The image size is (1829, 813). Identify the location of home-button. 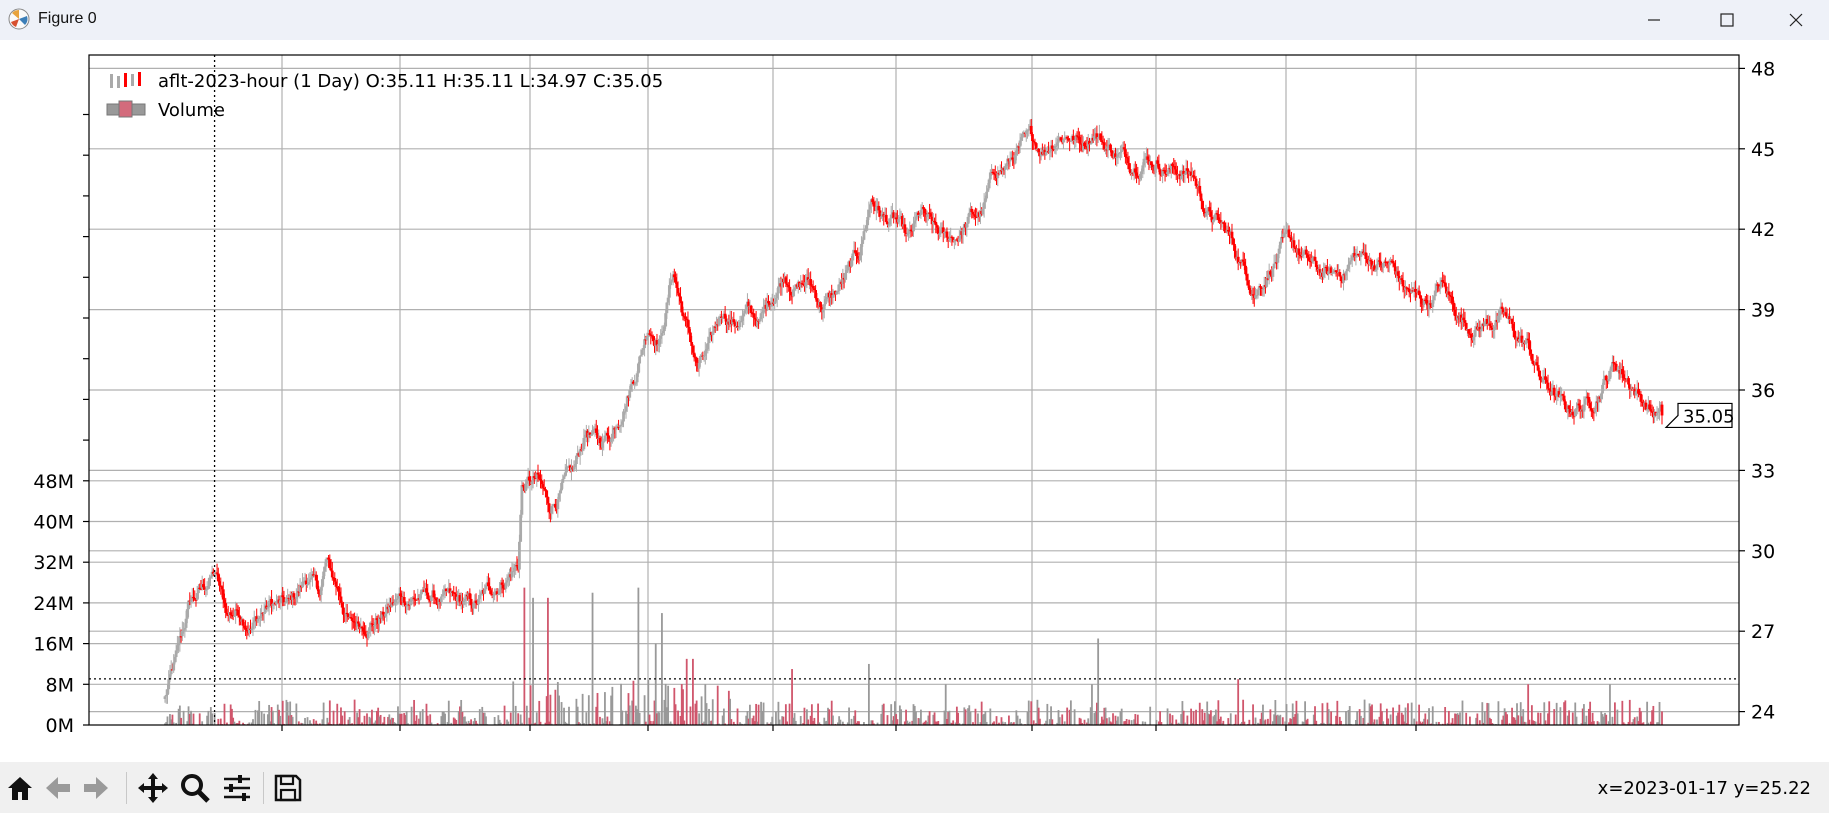
(20, 788).